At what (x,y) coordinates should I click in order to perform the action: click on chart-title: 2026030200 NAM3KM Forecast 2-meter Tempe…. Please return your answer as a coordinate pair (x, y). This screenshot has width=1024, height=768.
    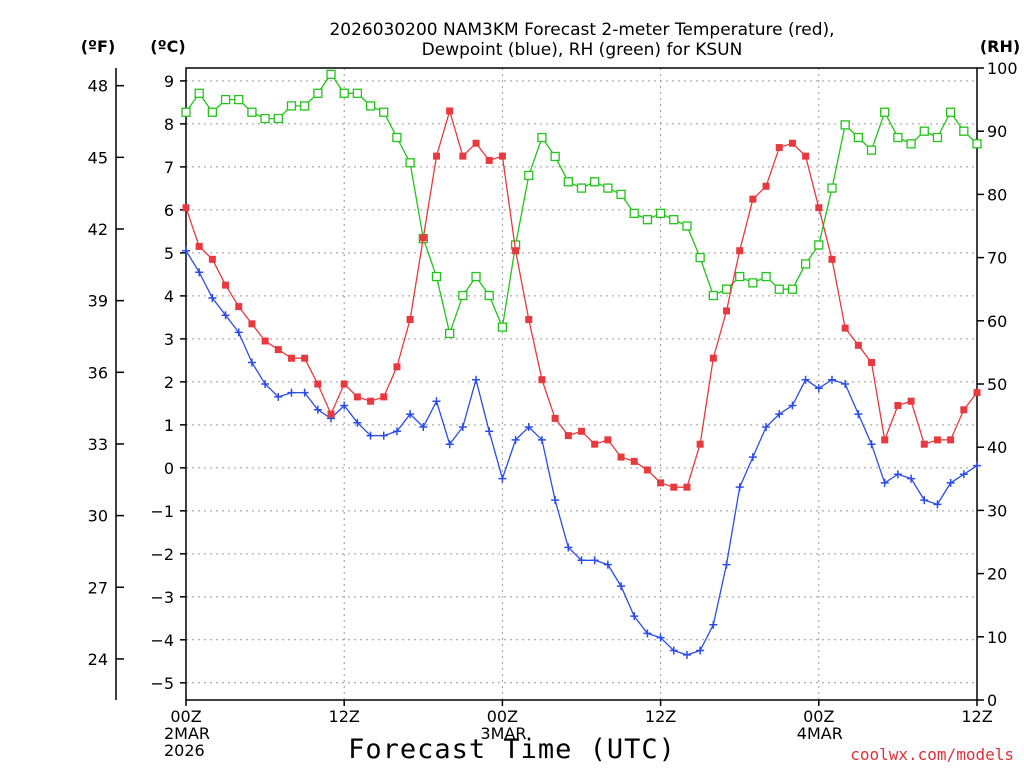
    Looking at the image, I should click on (581, 40).